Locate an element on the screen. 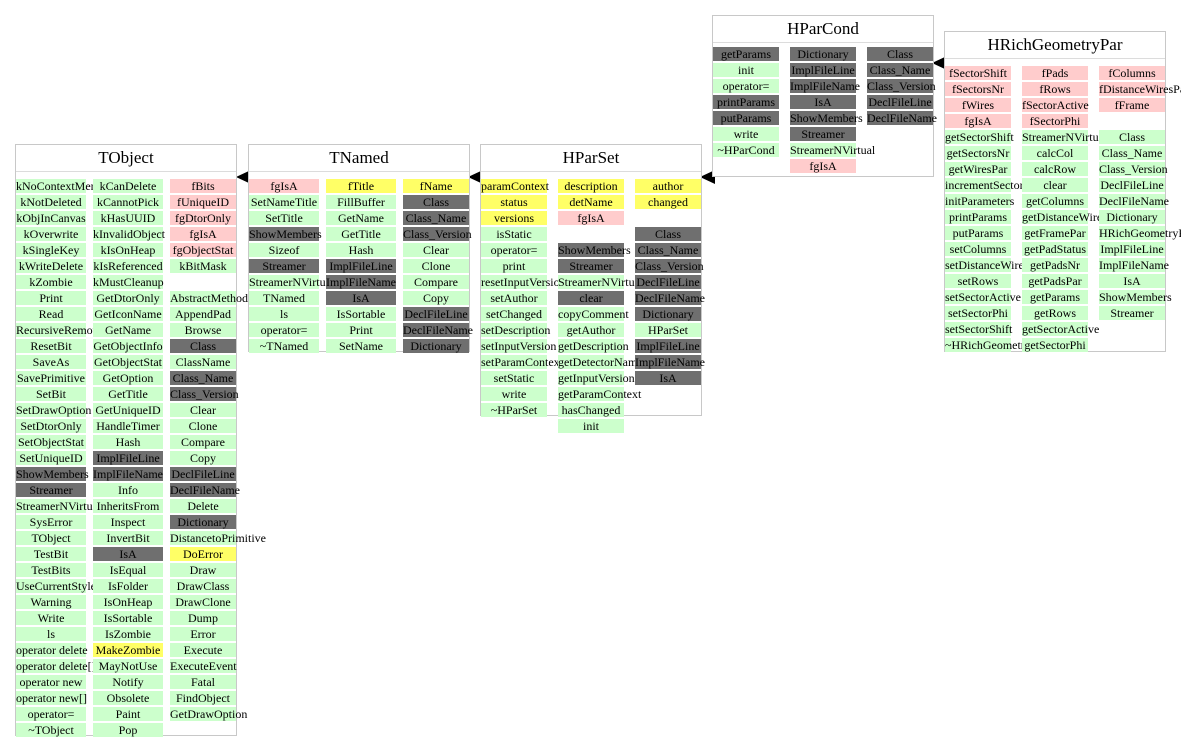  member-cell: fUniqueID is located at coordinates (203, 202).